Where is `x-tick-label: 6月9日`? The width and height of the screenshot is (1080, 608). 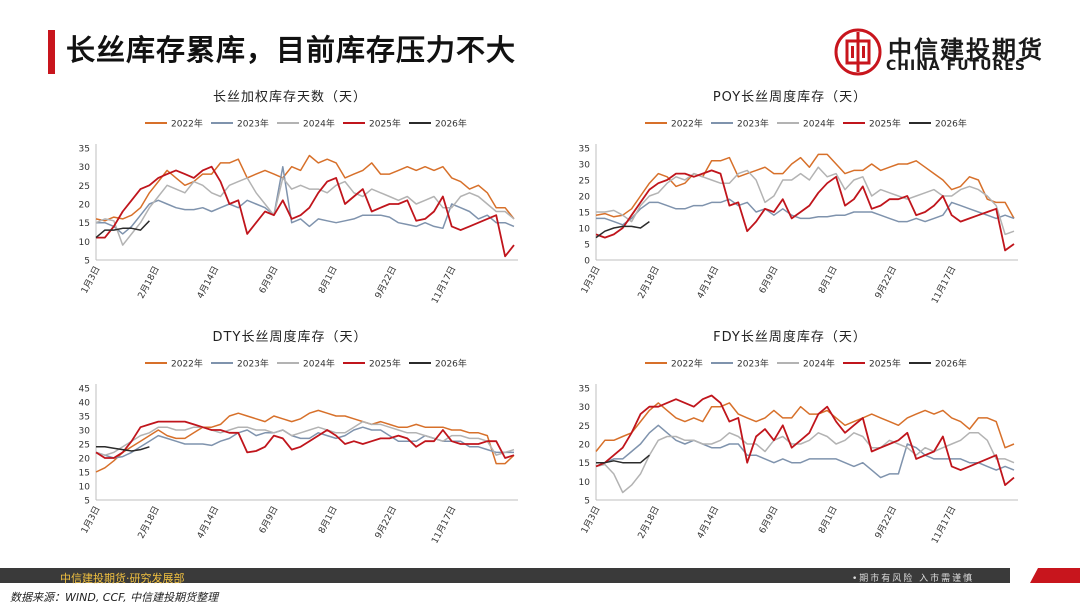 x-tick-label: 6月9日 is located at coordinates (769, 519).